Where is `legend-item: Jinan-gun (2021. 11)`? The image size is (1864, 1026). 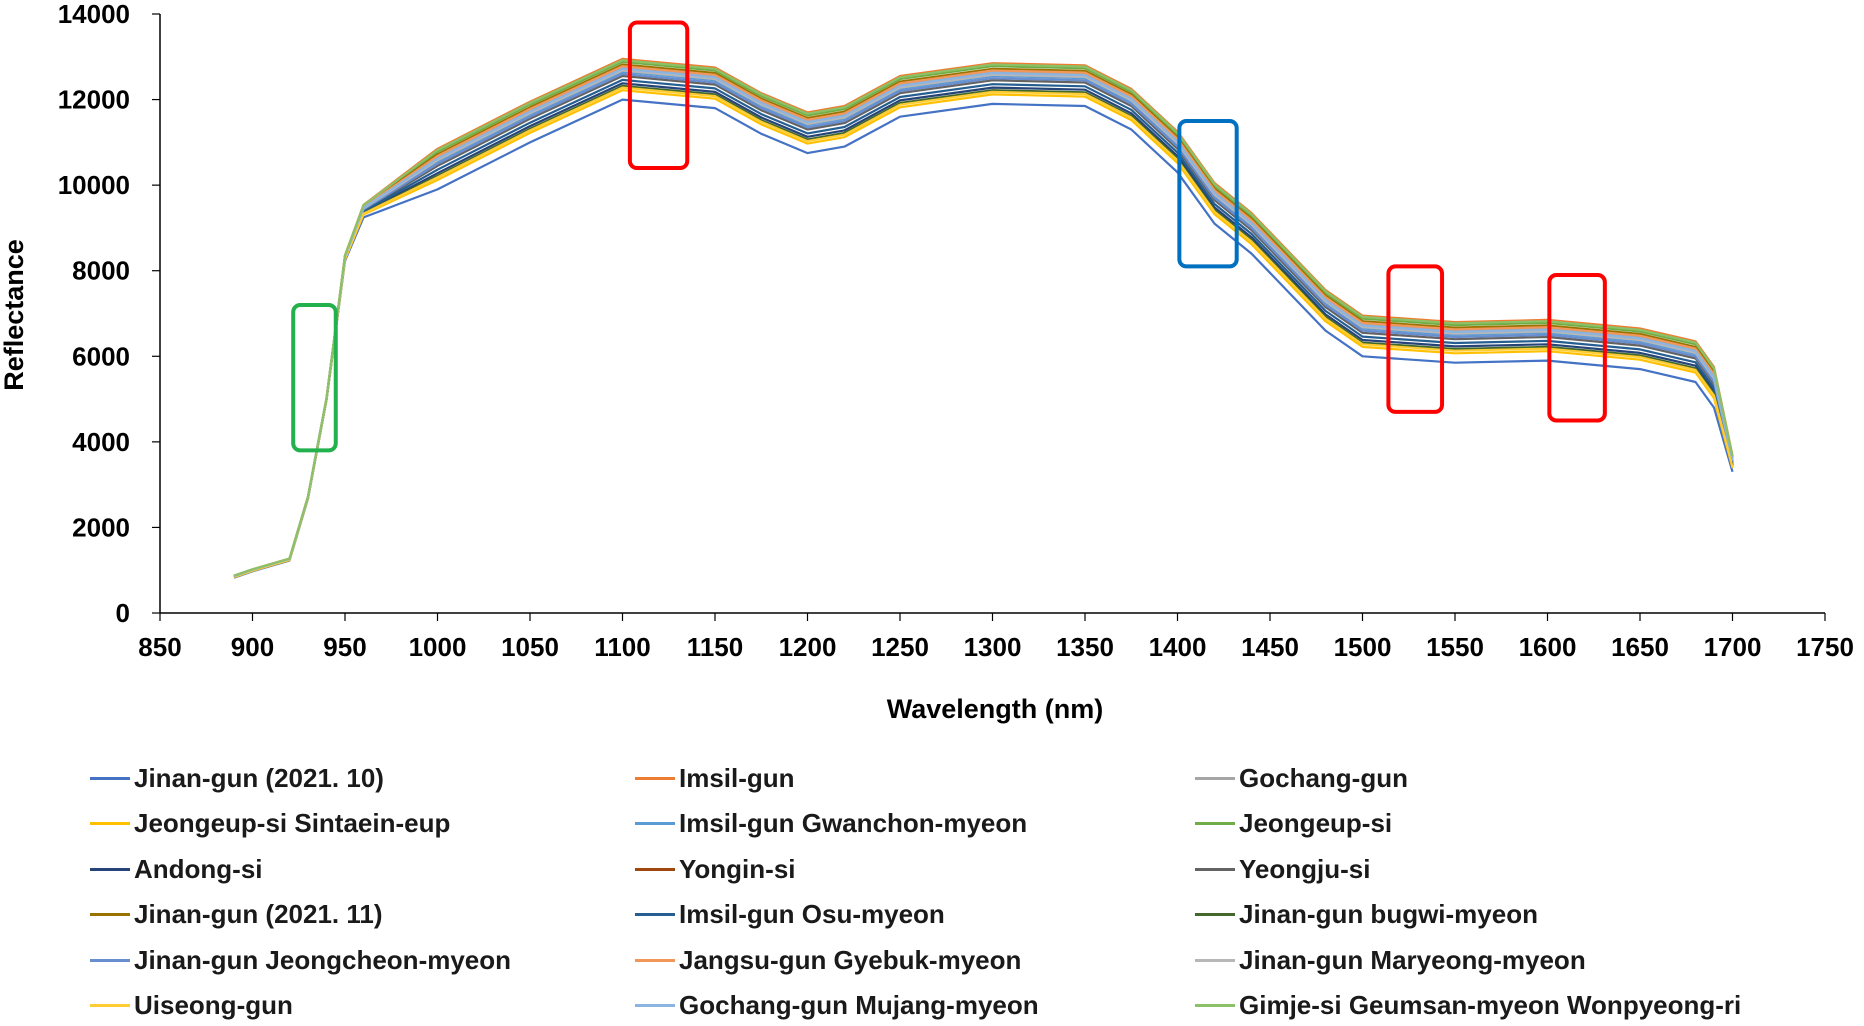
legend-item: Jinan-gun (2021. 11) is located at coordinates (236, 915).